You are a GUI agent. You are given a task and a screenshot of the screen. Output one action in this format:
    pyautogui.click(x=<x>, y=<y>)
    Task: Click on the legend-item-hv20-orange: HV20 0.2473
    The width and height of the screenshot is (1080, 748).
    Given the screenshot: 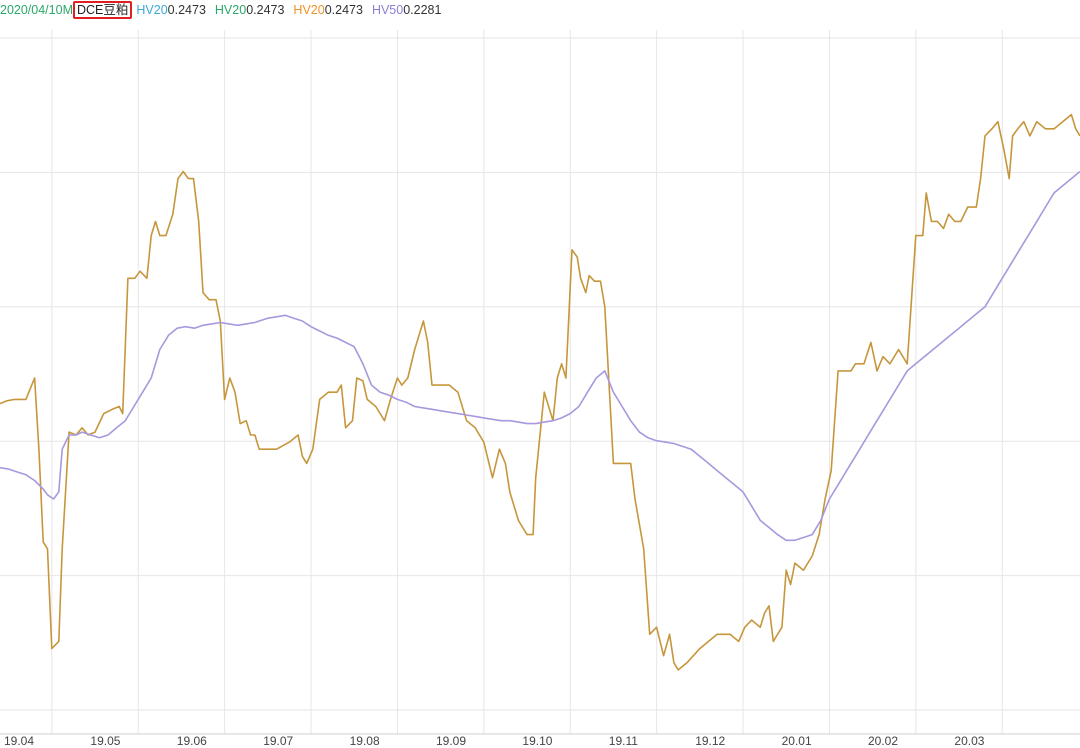 What is the action you would take?
    pyautogui.click(x=332, y=10)
    